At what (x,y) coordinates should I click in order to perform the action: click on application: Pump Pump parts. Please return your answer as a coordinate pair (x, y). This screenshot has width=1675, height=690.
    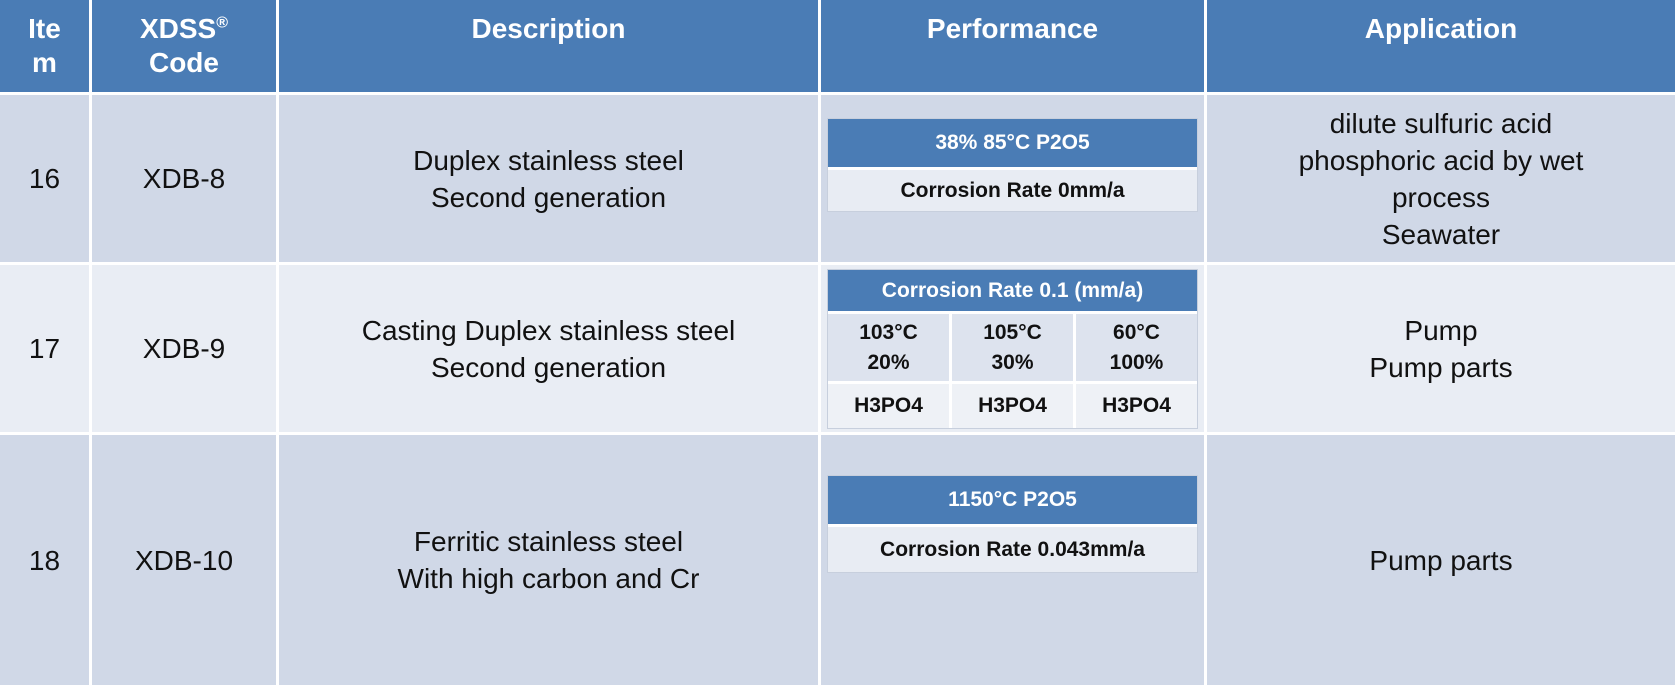
    Looking at the image, I should click on (1441, 348).